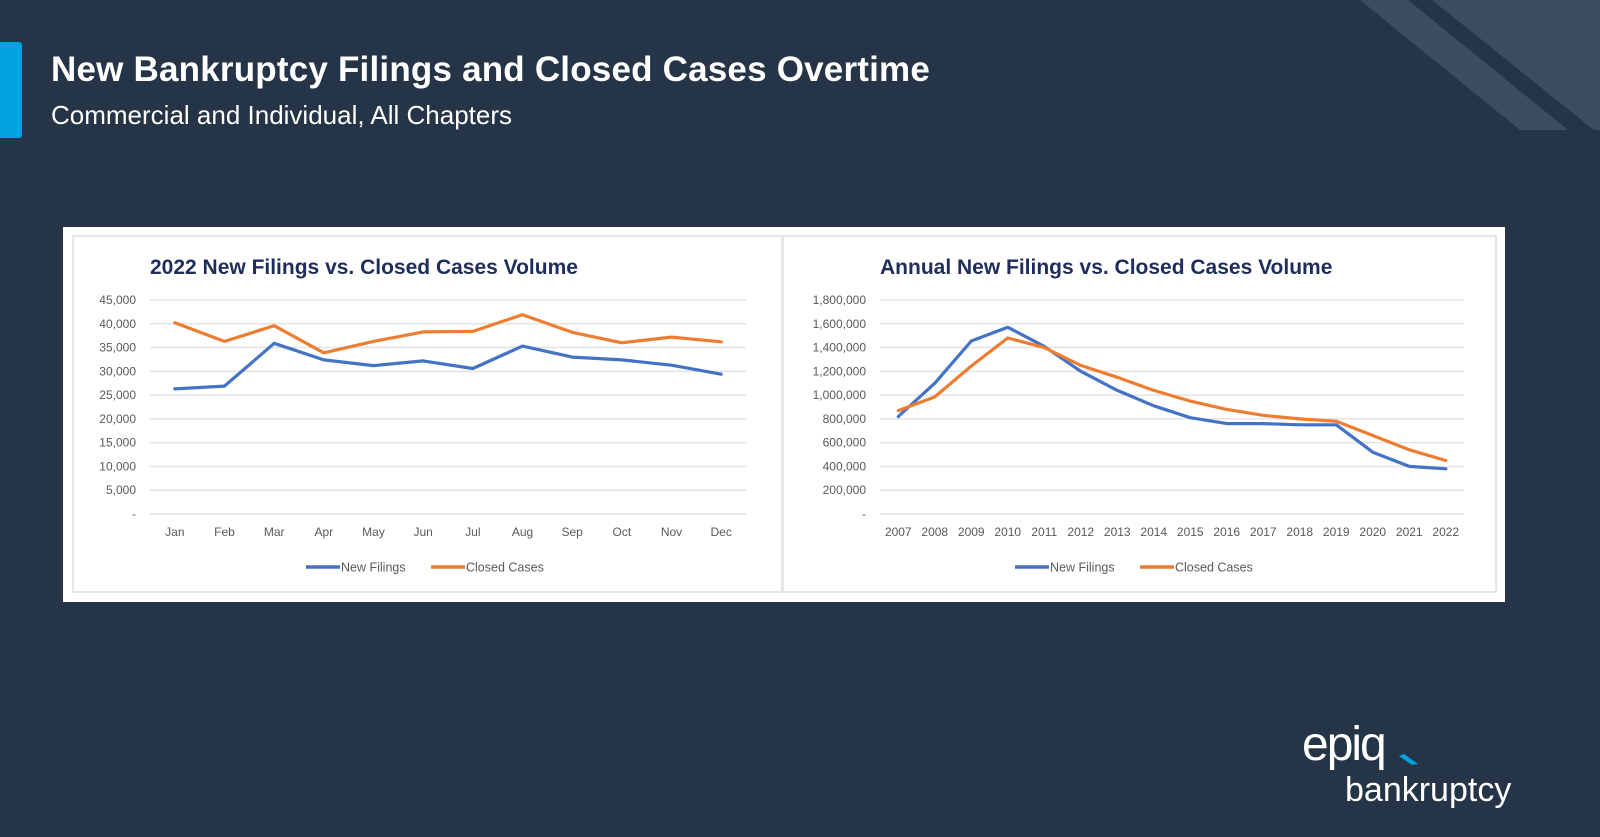  What do you see at coordinates (845, 466) in the screenshot?
I see `y-tick-label: 400,000` at bounding box center [845, 466].